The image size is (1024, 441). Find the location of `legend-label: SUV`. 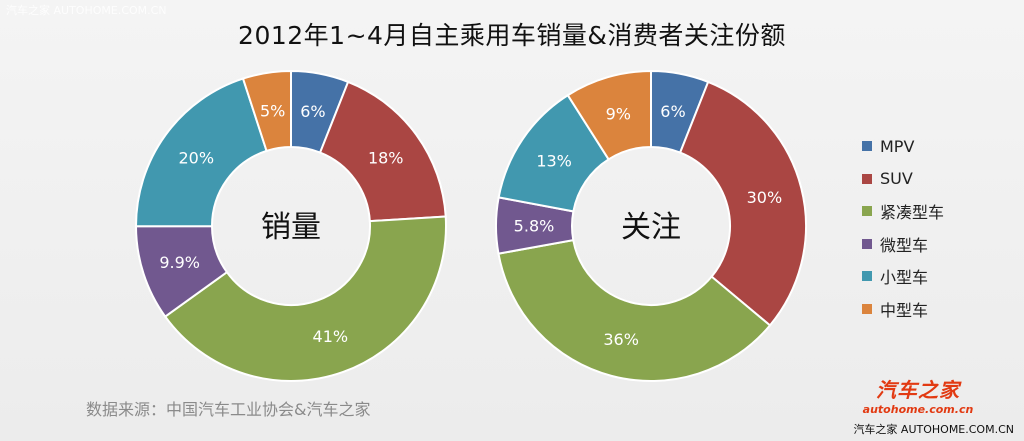

legend-label: SUV is located at coordinates (896, 178).